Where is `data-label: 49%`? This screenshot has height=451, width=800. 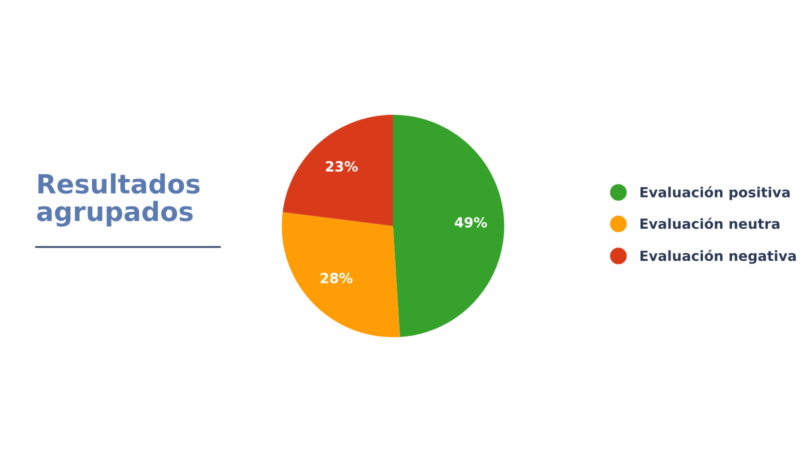 data-label: 49% is located at coordinates (470, 222).